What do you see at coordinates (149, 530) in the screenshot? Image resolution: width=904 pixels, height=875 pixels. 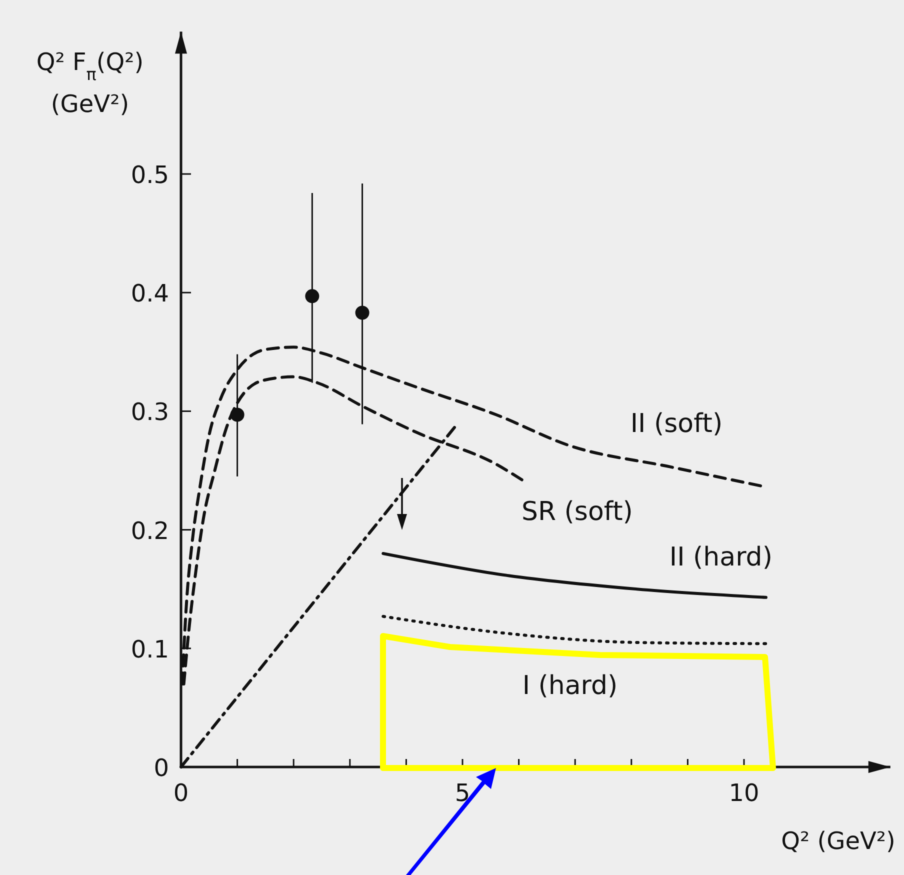 I see `y-tick-label: 0.2` at bounding box center [149, 530].